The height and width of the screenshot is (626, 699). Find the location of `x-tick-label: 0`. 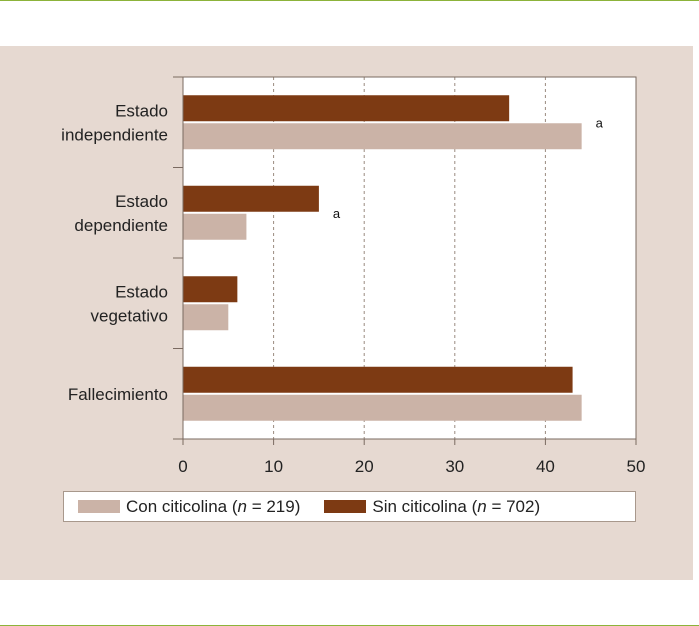

x-tick-label: 0 is located at coordinates (182, 466).